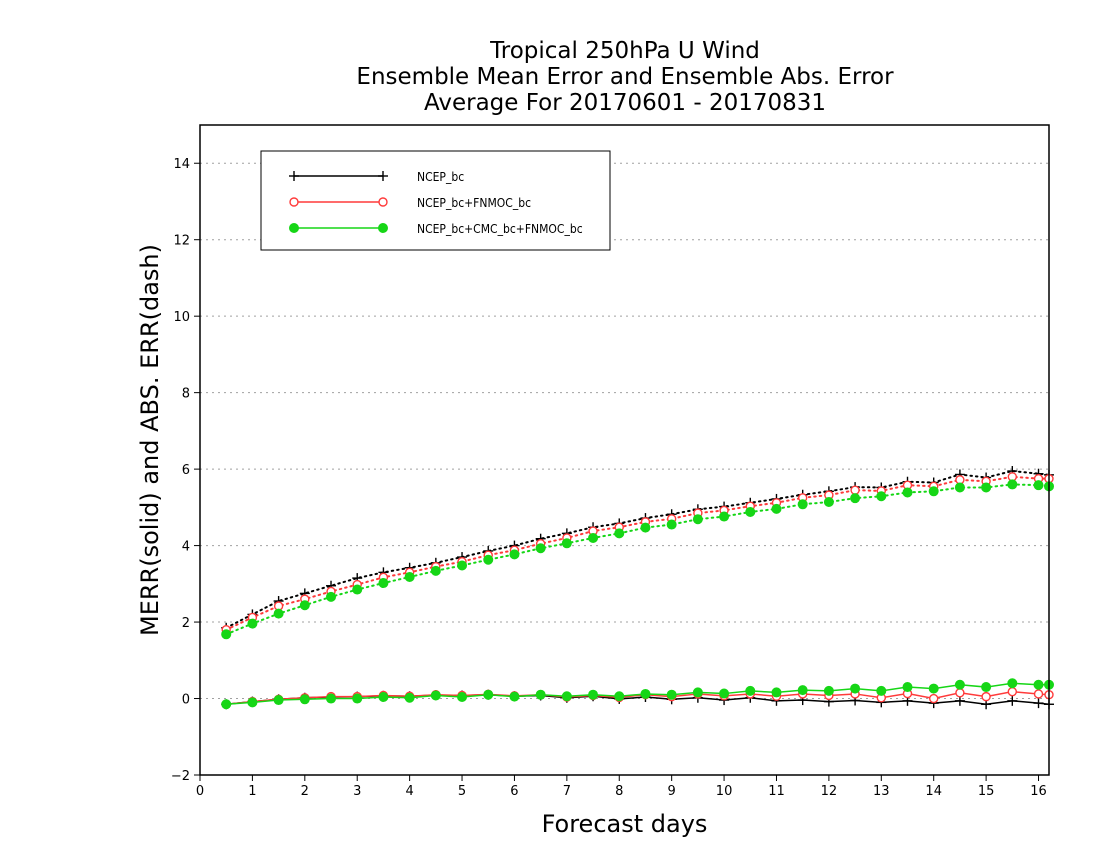 This screenshot has width=1100, height=855. Describe the element at coordinates (1038, 791) in the screenshot. I see `x-tick-label: 16` at that location.